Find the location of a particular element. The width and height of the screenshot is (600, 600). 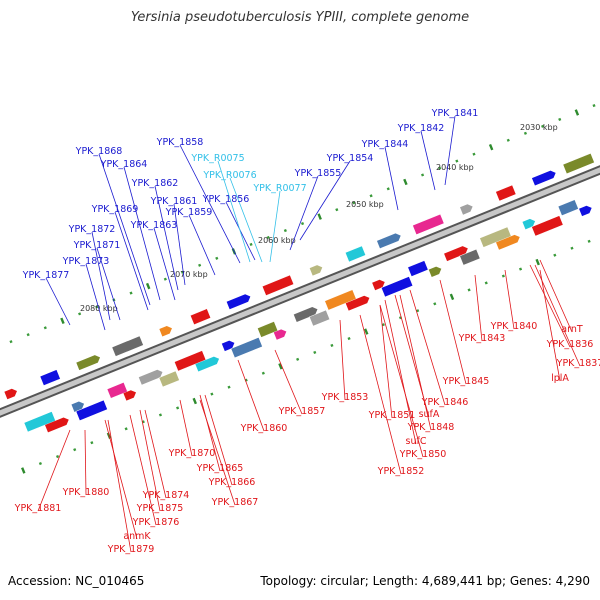

gene-label: YPK_1853 is located at coordinates (345, 397).